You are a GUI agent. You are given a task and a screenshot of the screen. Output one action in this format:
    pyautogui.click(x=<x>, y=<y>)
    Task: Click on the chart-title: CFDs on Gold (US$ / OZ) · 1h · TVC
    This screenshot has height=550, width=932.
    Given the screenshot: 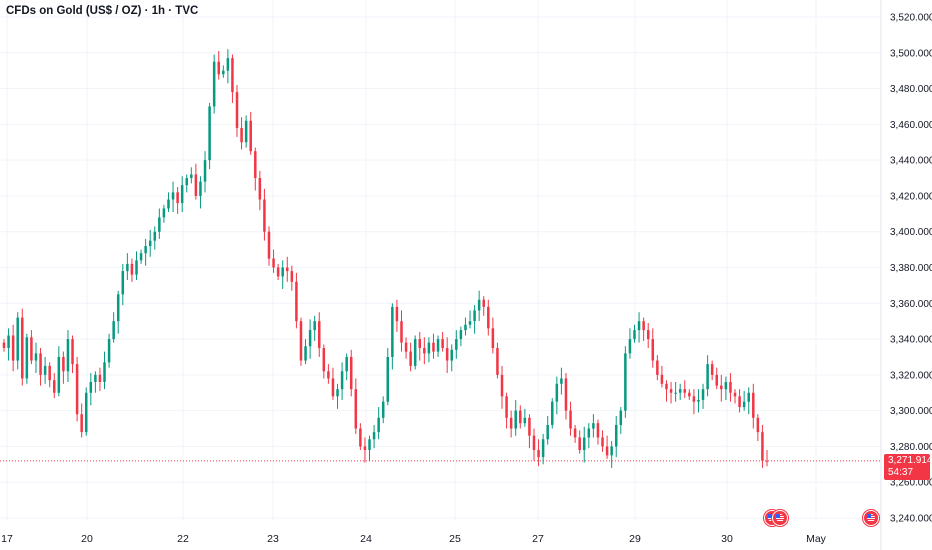 What is the action you would take?
    pyautogui.click(x=102, y=11)
    